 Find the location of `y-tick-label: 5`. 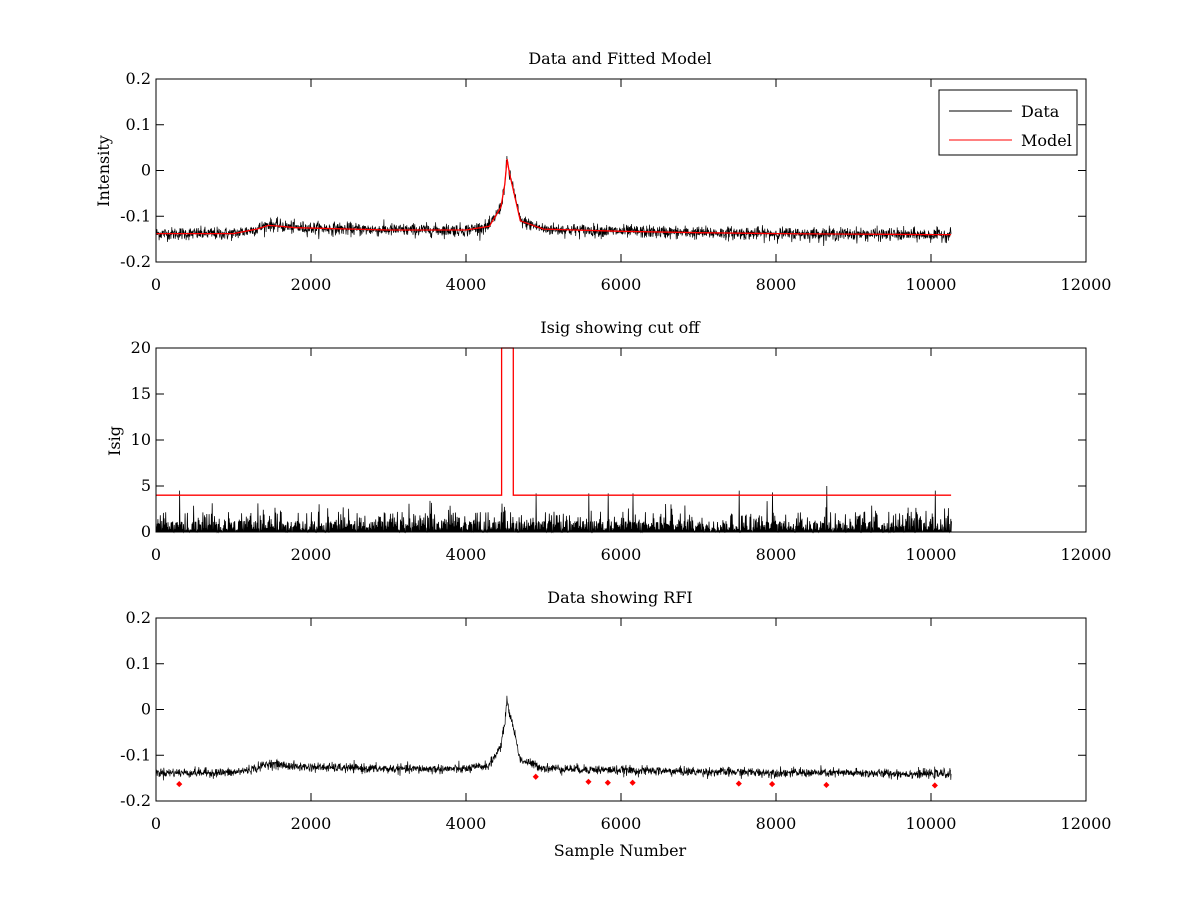

y-tick-label: 5 is located at coordinates (146, 485).